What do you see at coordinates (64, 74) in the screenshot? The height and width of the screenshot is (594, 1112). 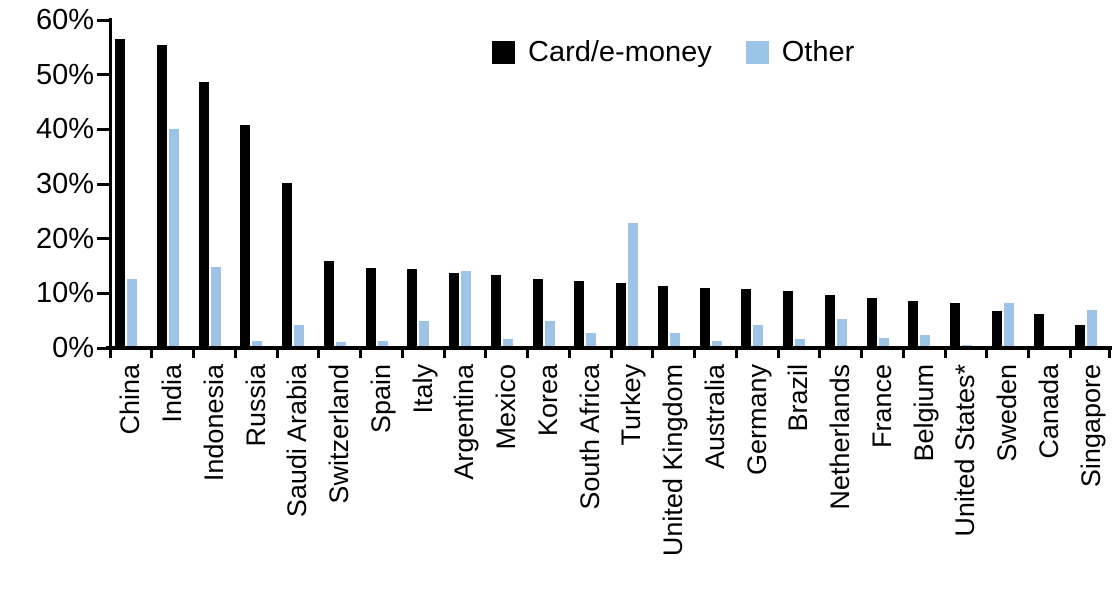 I see `y-tick-label: 50%` at bounding box center [64, 74].